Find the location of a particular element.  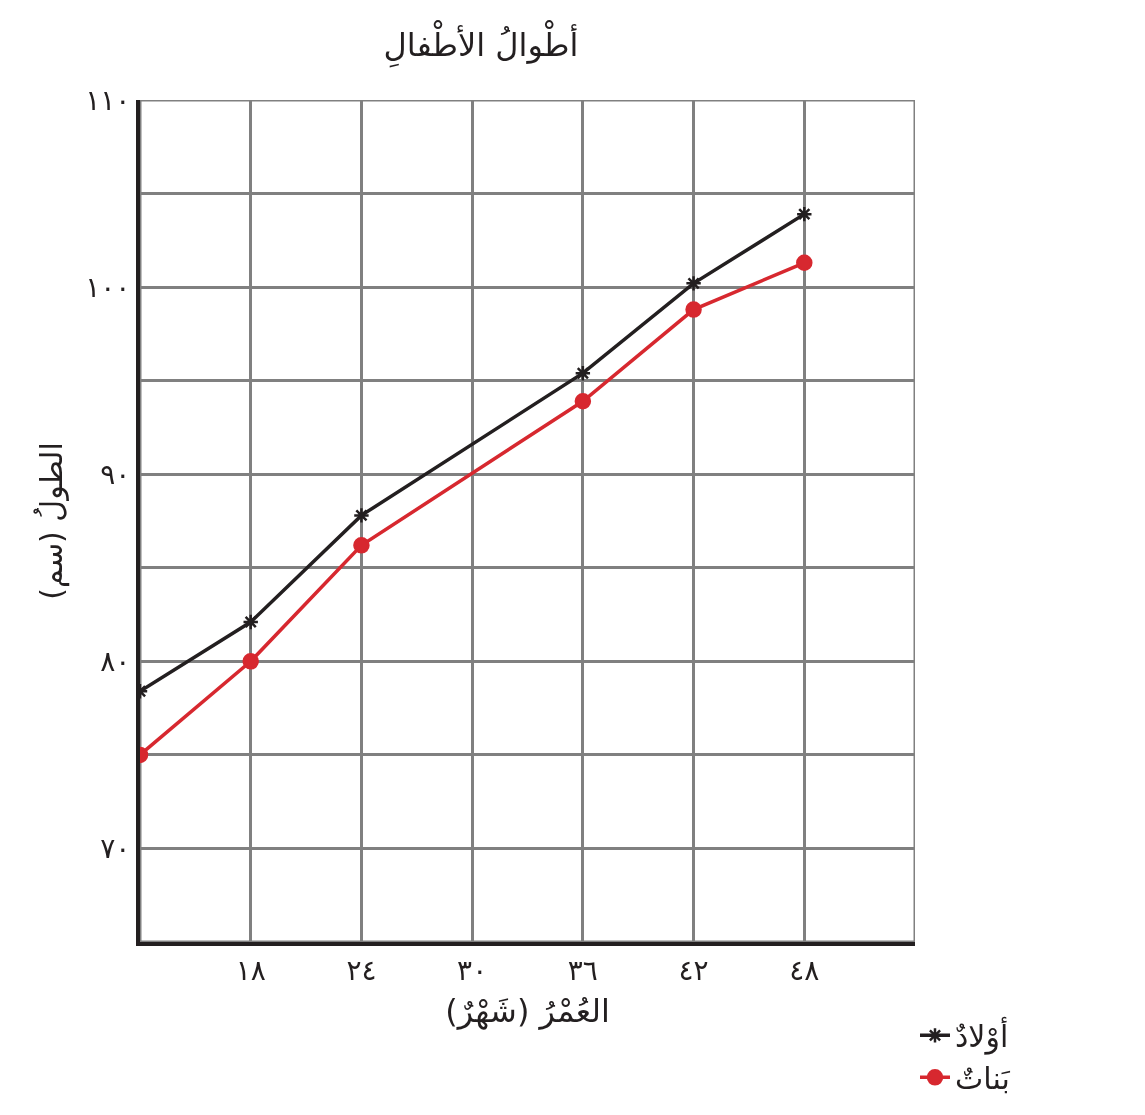

legend-label: أوْلادٌ is located at coordinates (982, 1036).